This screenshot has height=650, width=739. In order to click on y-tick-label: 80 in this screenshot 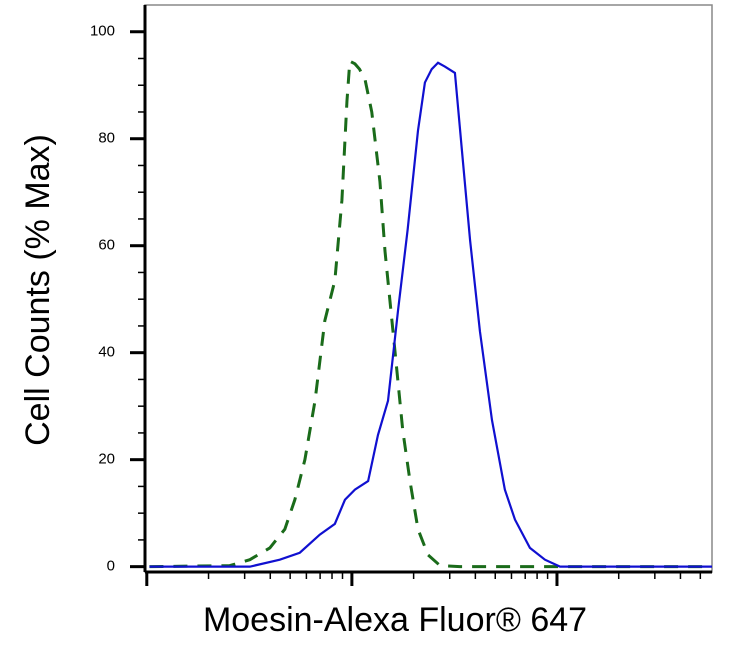, I will do `click(106, 138)`.